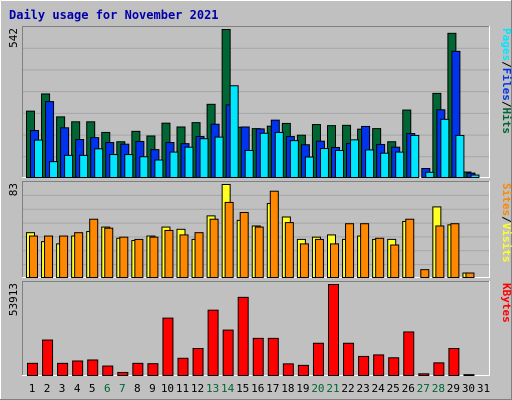 The image size is (512, 400). Describe the element at coordinates (483, 388) in the screenshot. I see `x-axis-day-label: 31` at that location.